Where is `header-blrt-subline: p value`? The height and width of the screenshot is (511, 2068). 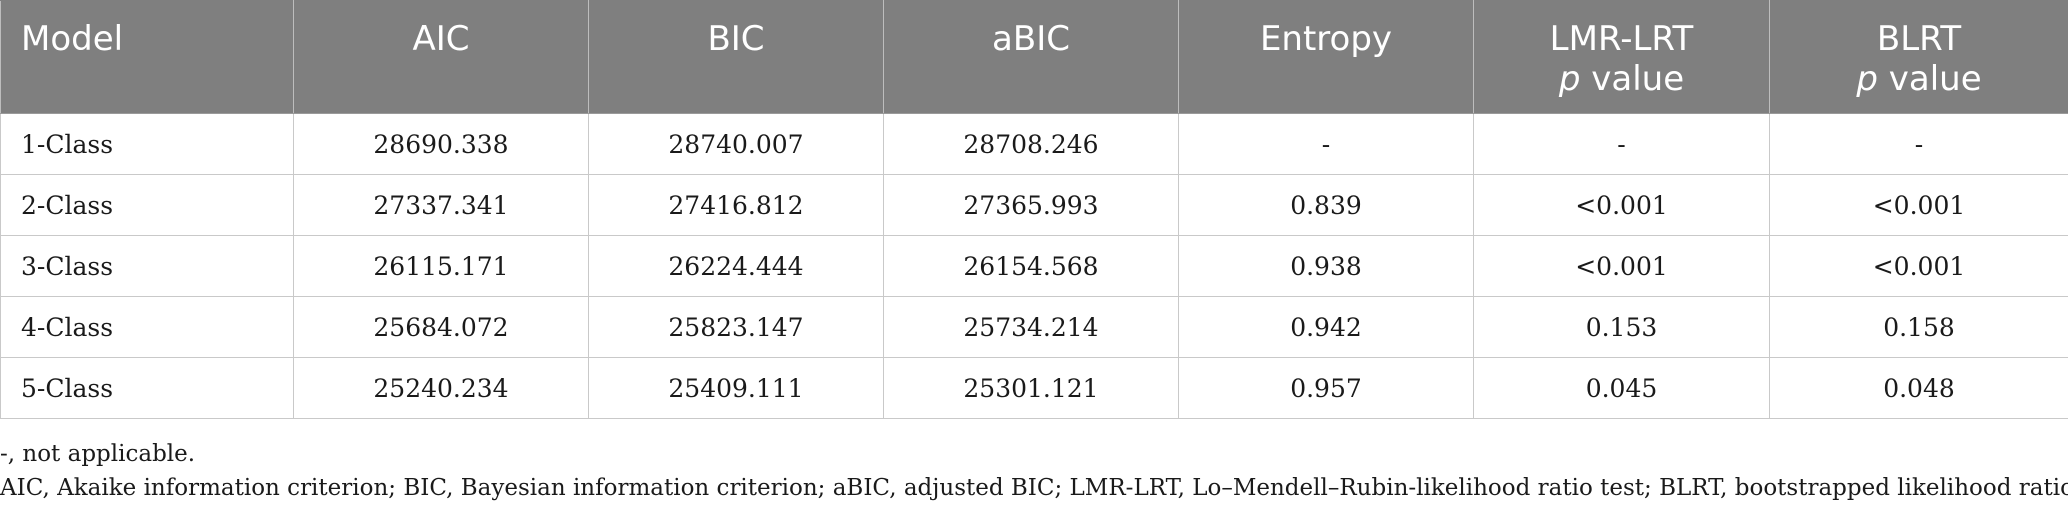
header-blrt-subline: p value is located at coordinates (1919, 79).